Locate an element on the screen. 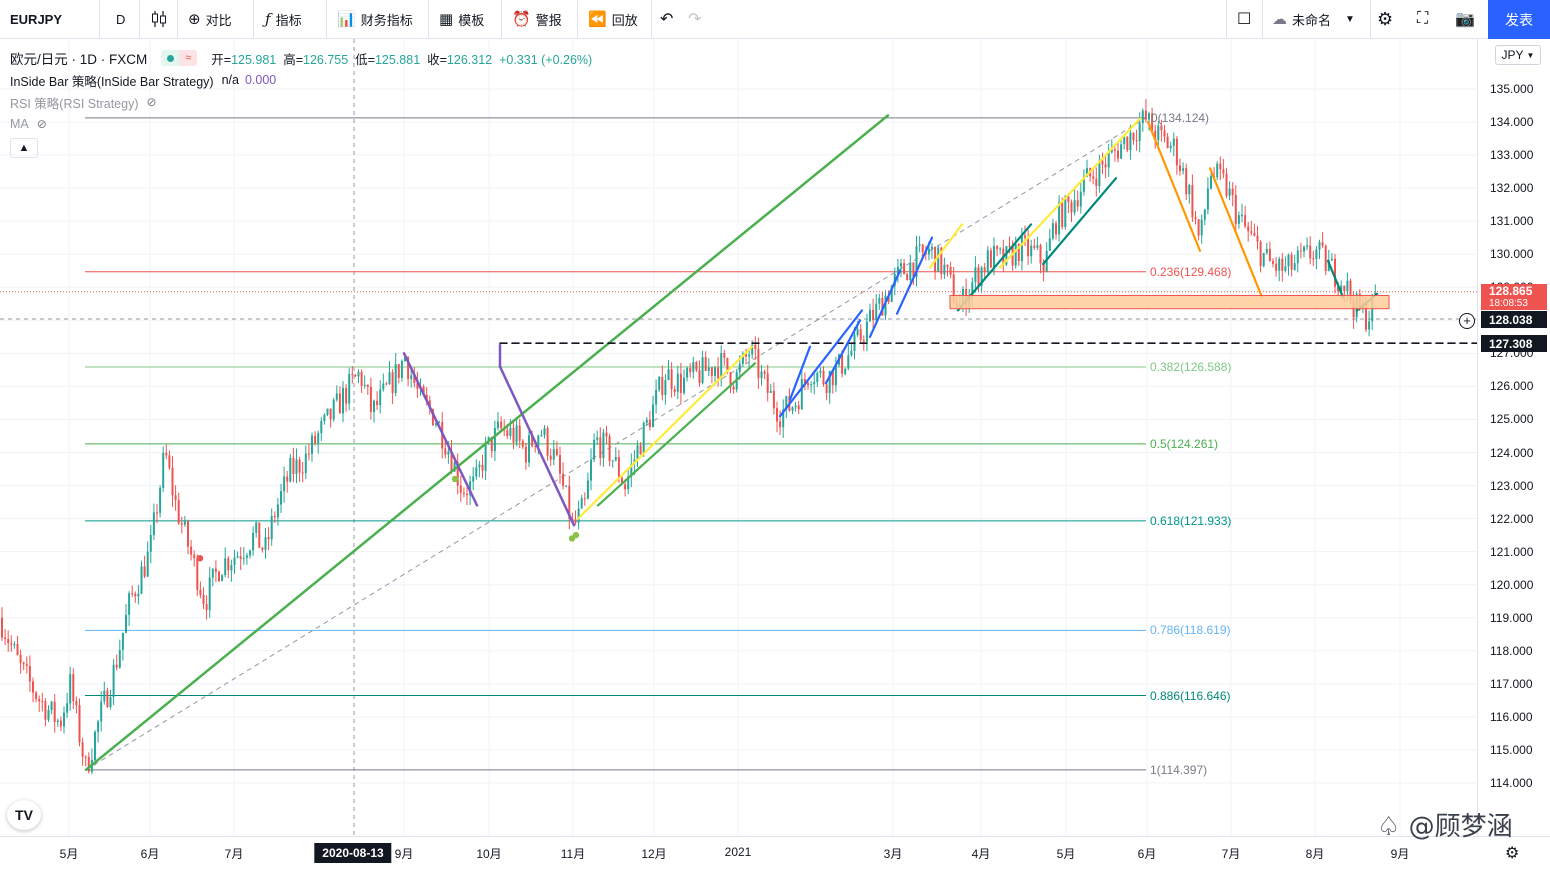 The image size is (1550, 874). collapse-legend-button: ▲ is located at coordinates (24, 148).